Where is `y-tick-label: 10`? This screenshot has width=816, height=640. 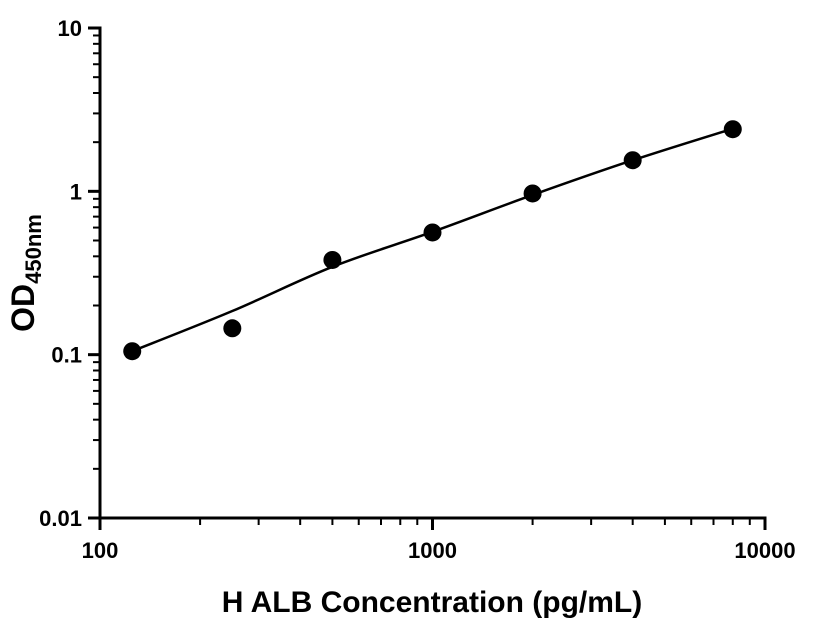 y-tick-label: 10 is located at coordinates (70, 28).